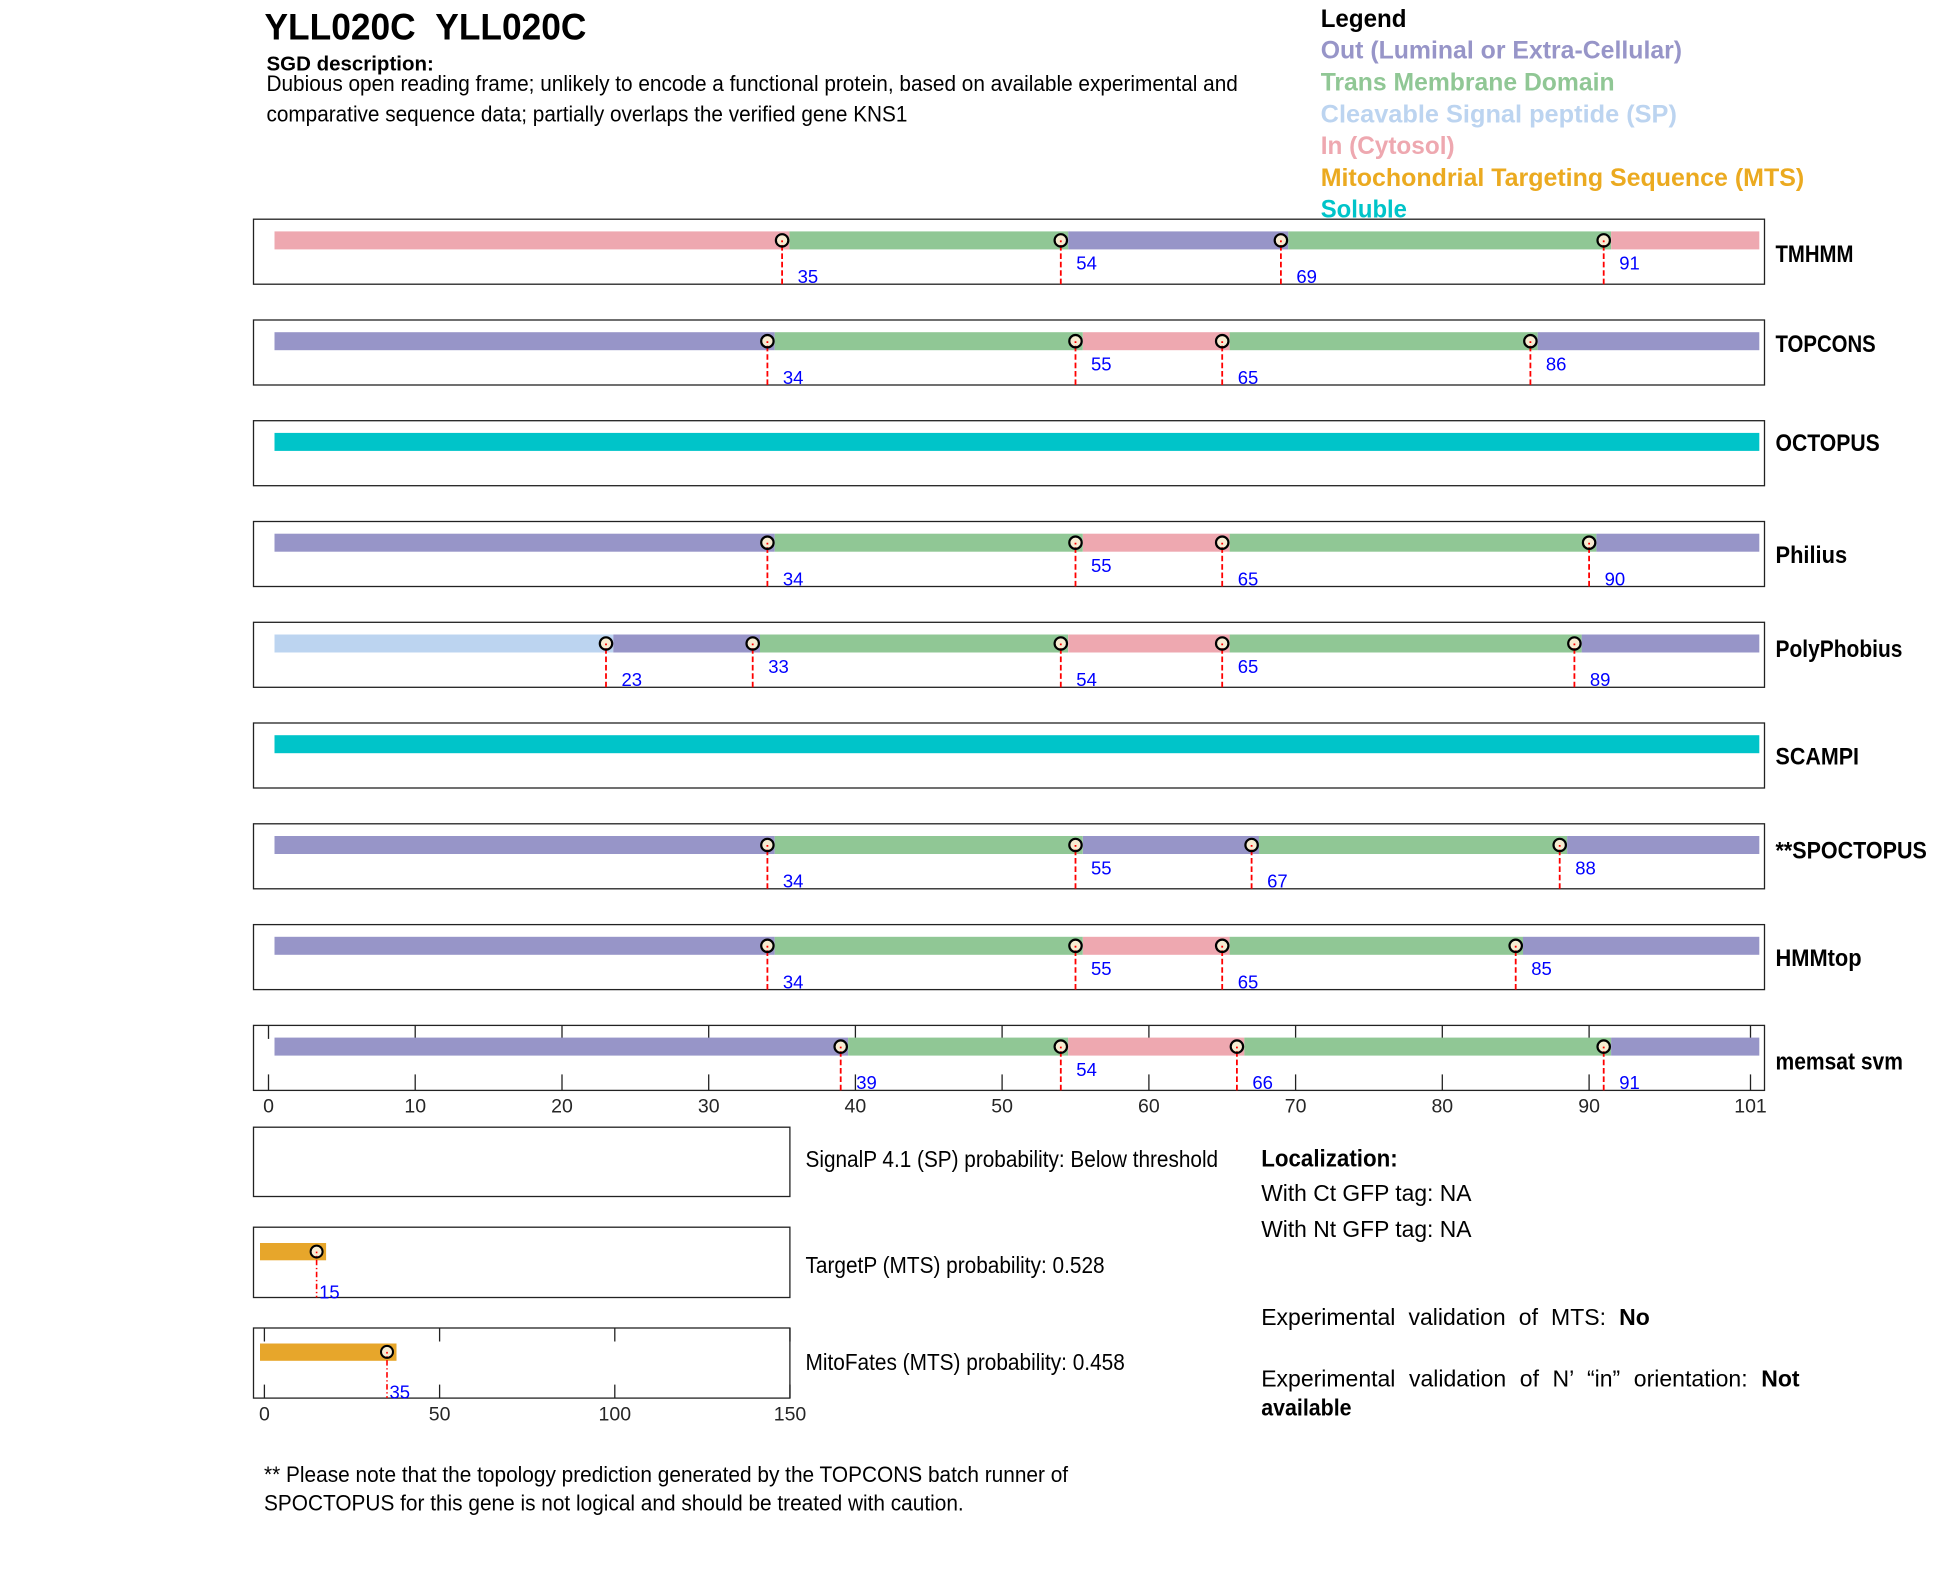 This screenshot has height=1573, width=1950. What do you see at coordinates (1839, 649) in the screenshot?
I see `svg-text: PolyPhobius` at bounding box center [1839, 649].